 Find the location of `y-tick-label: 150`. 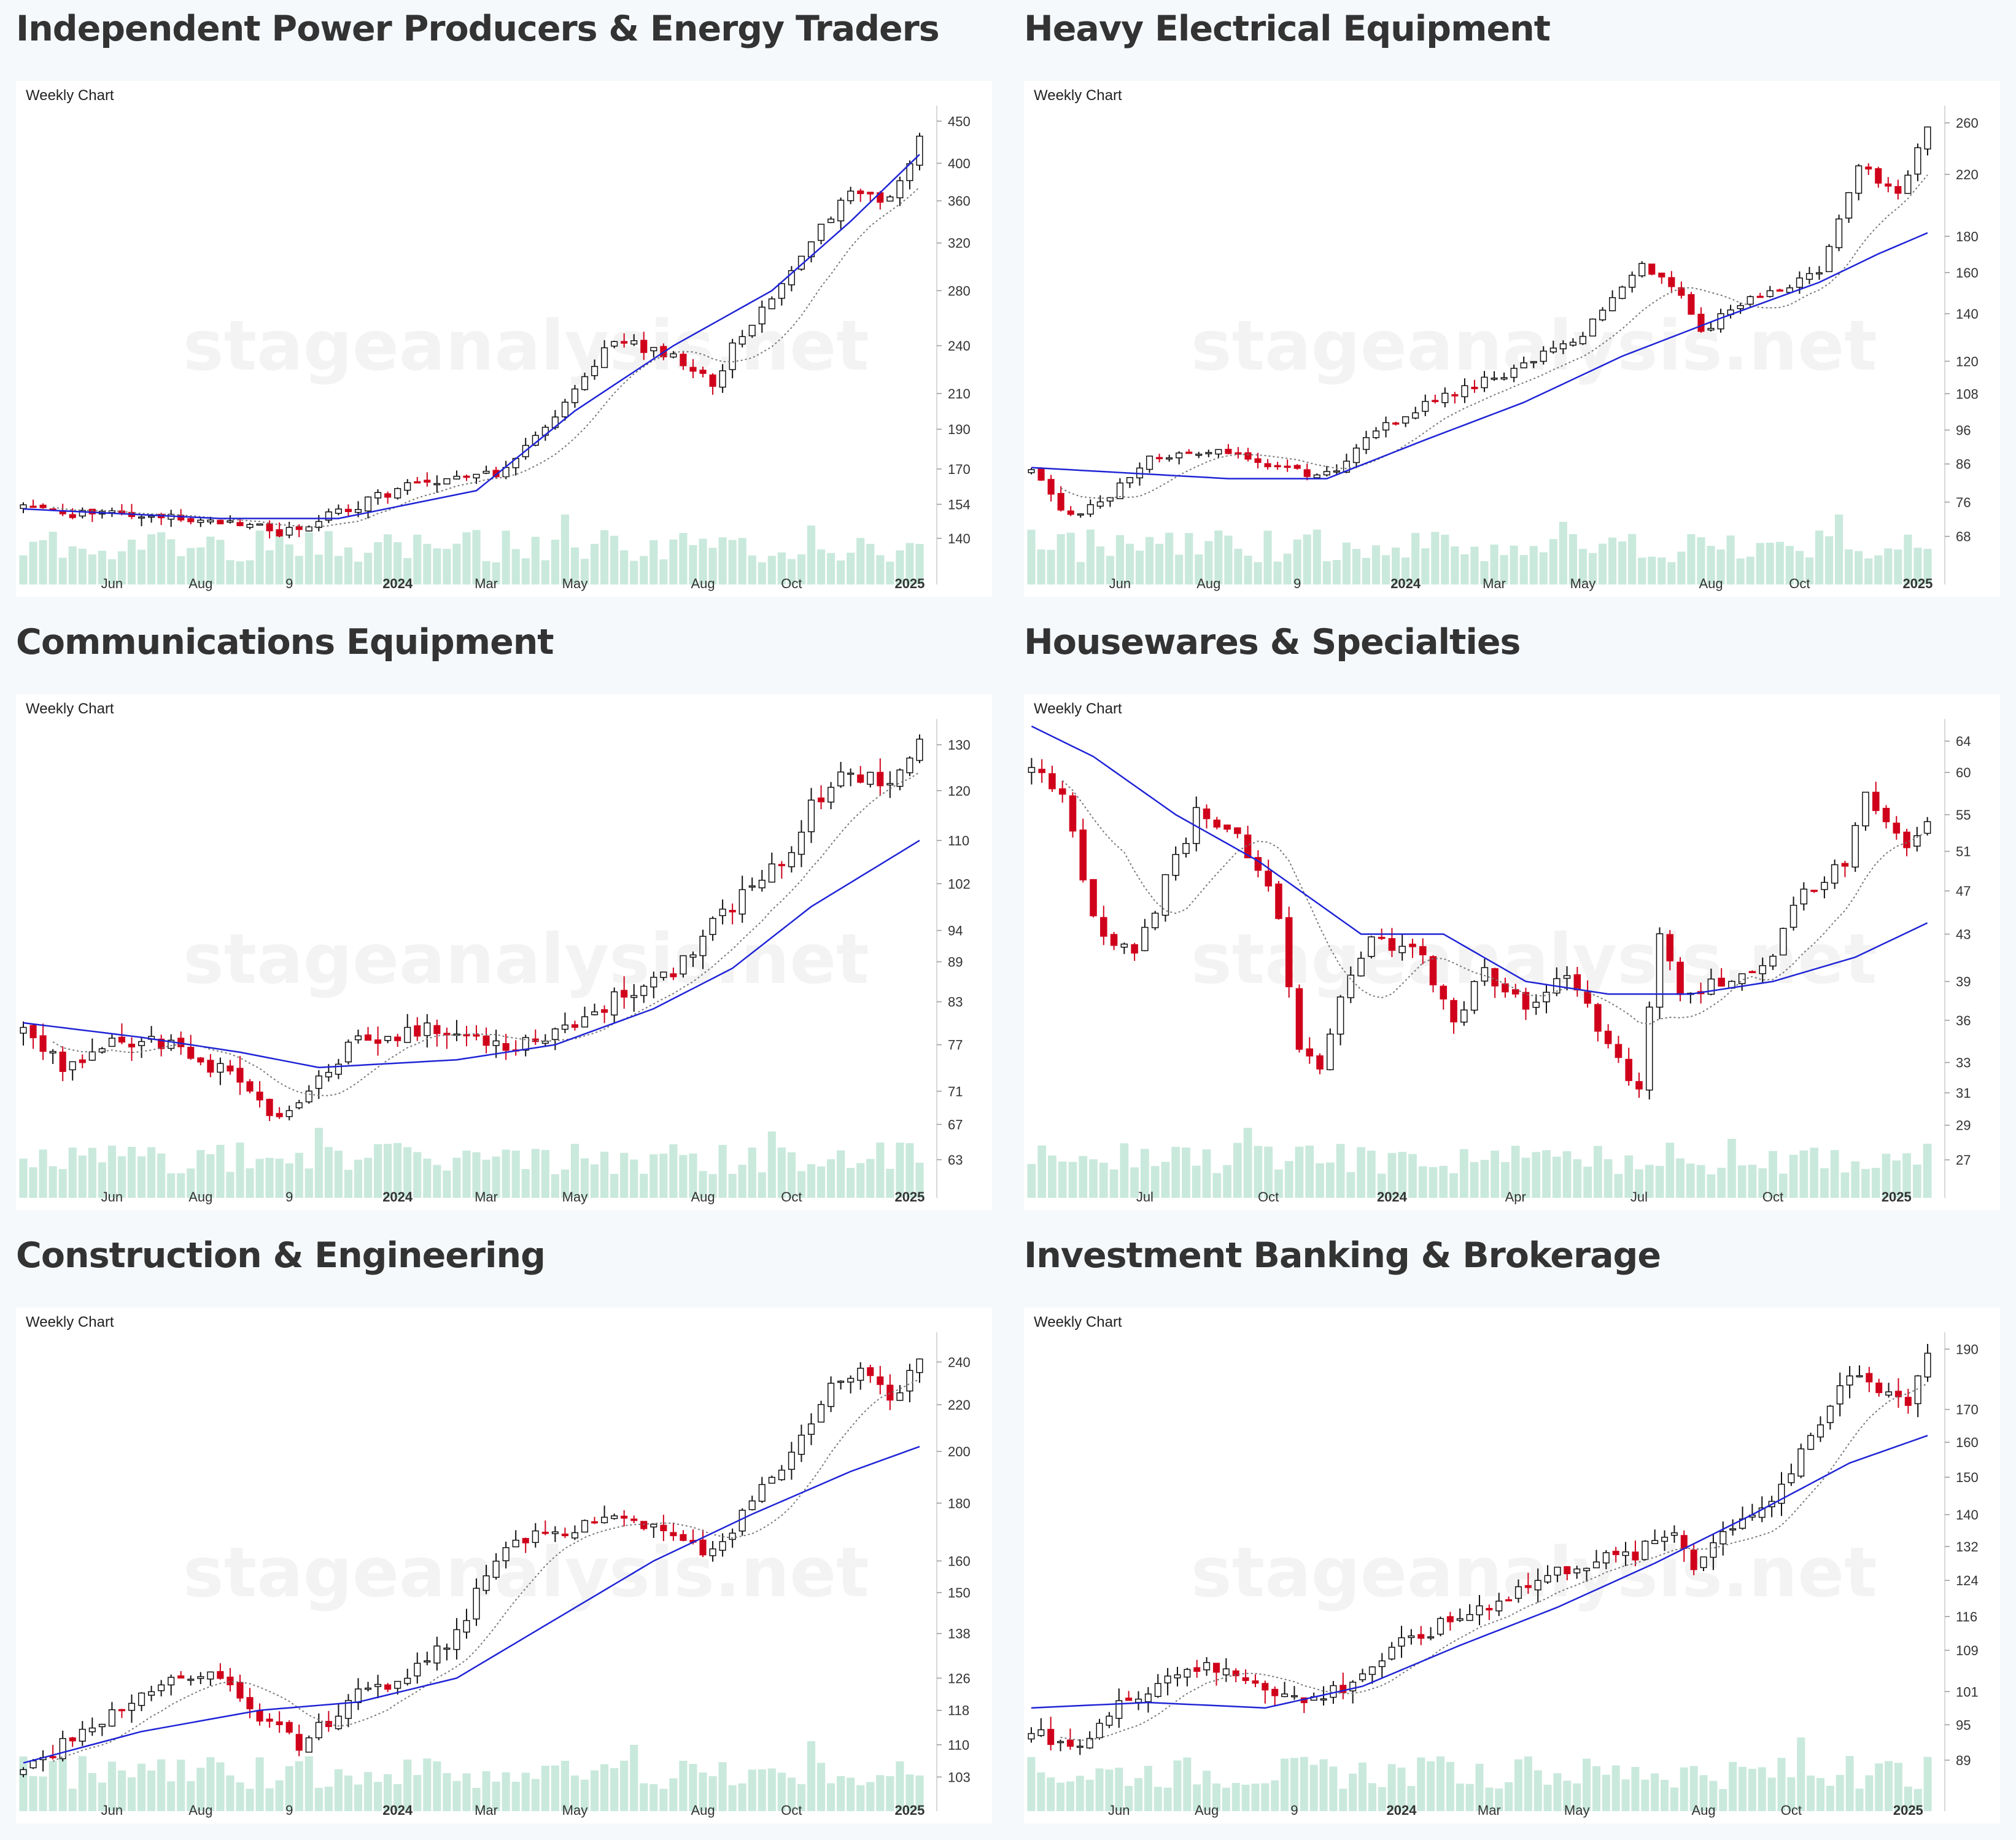

y-tick-label: 150 is located at coordinates (959, 1593).